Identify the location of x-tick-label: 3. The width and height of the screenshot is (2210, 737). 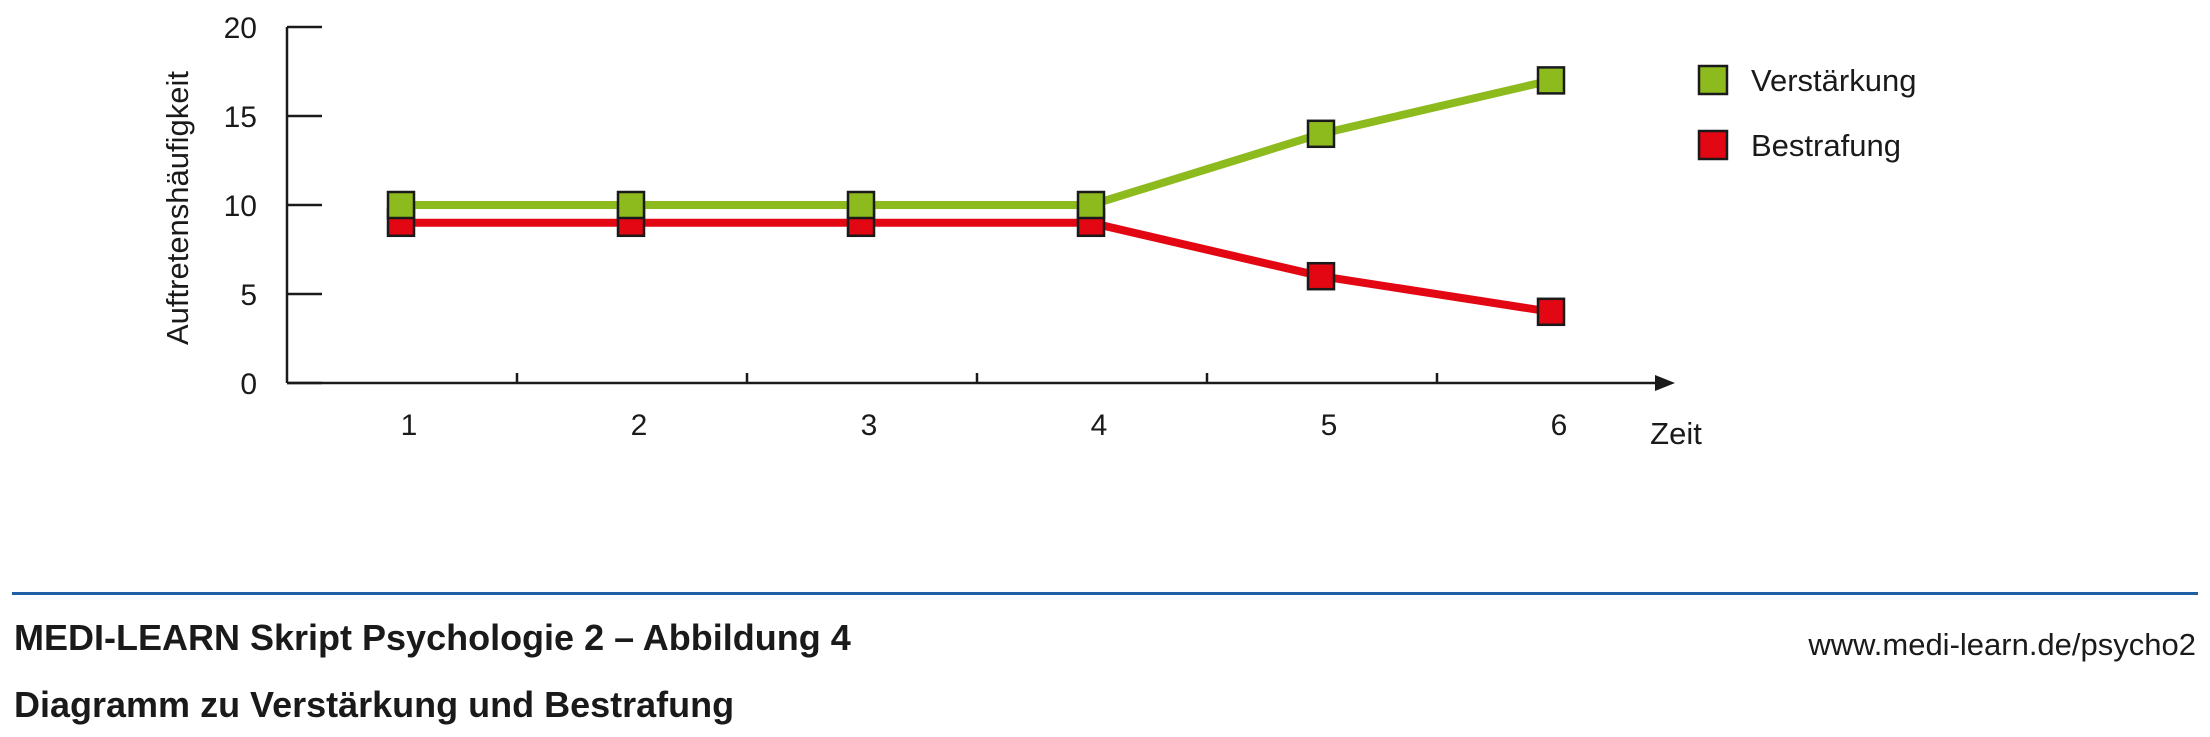
(869, 425).